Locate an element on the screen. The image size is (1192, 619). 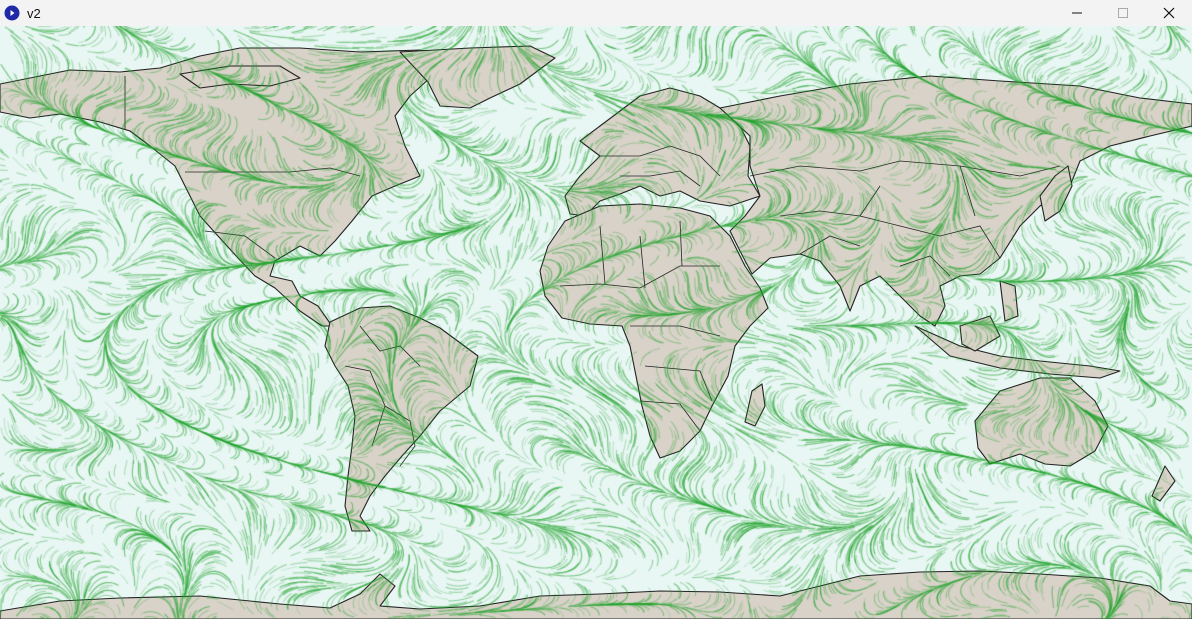
close-button is located at coordinates (1169, 13).